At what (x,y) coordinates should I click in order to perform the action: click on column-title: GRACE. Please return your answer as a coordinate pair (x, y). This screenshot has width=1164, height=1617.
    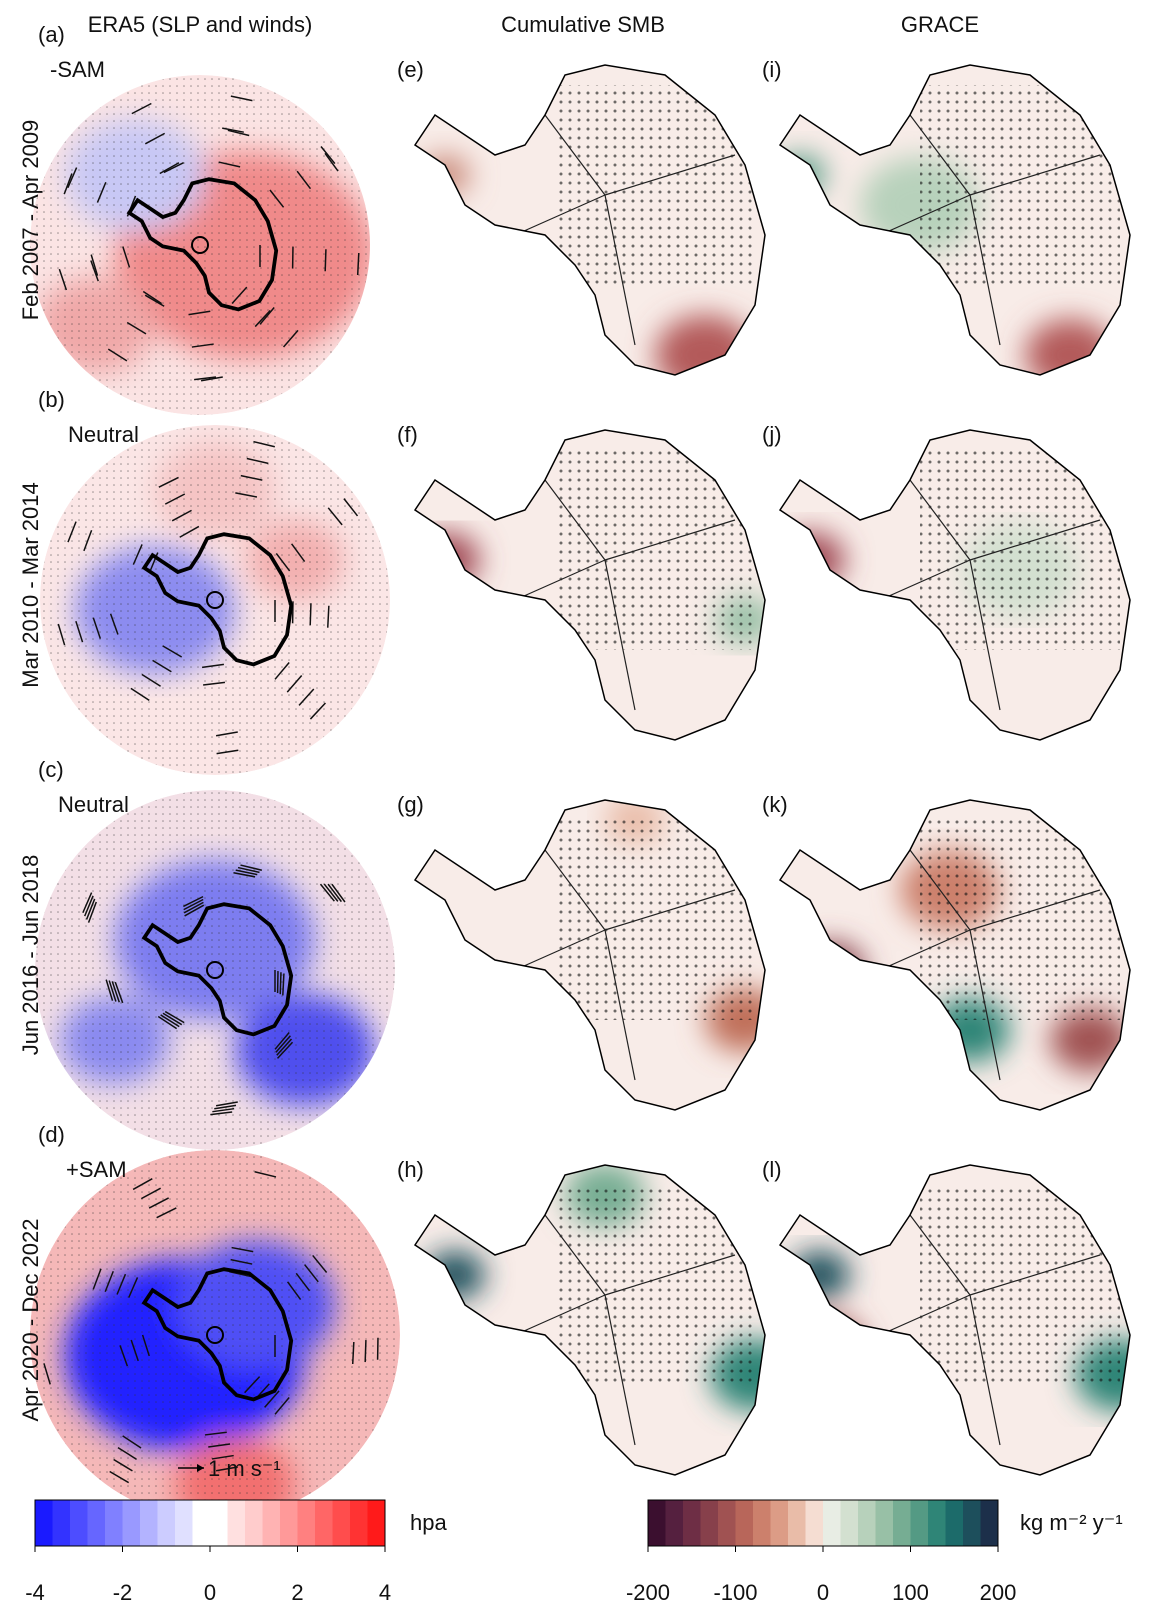
    Looking at the image, I should click on (940, 24).